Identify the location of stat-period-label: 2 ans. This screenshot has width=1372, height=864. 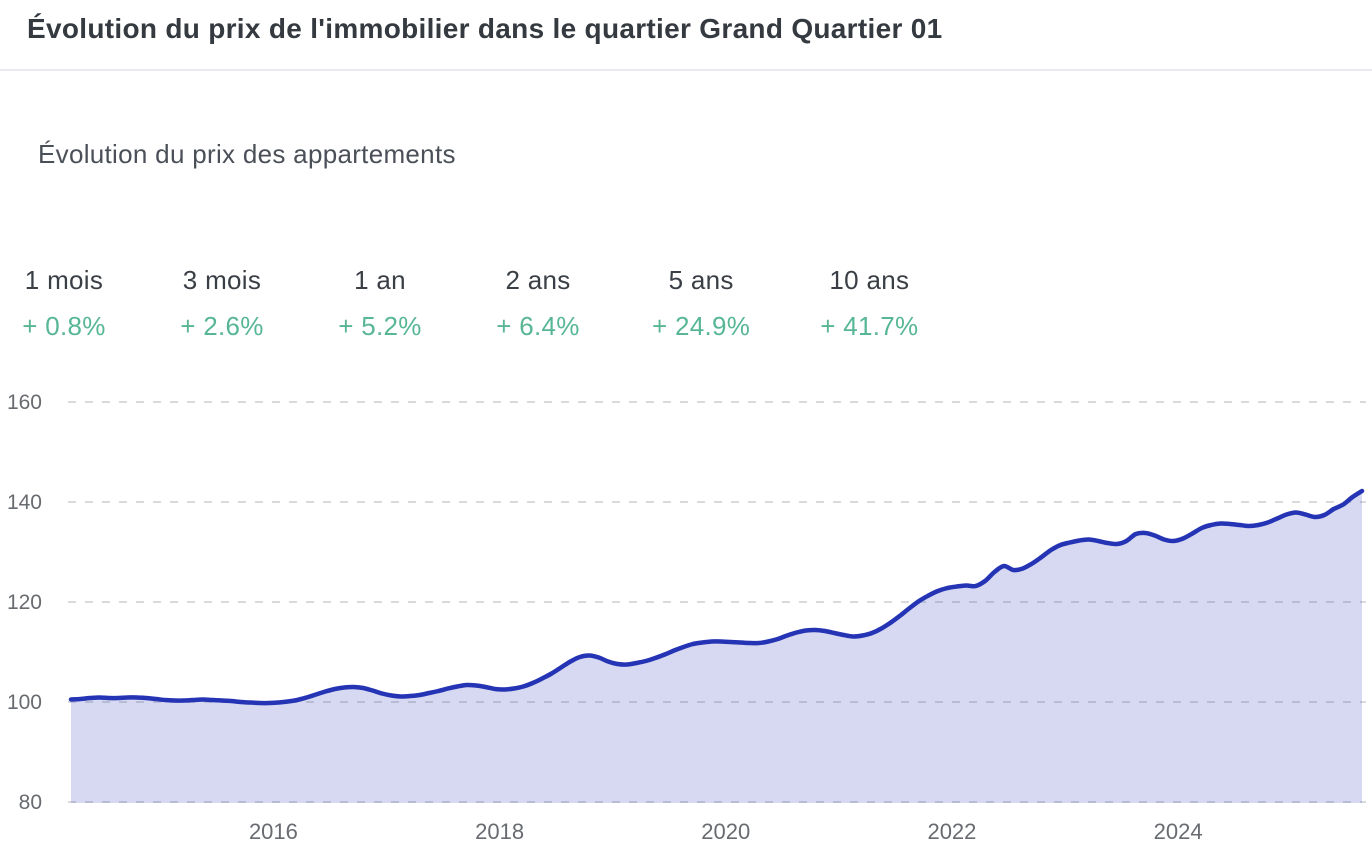
(538, 280).